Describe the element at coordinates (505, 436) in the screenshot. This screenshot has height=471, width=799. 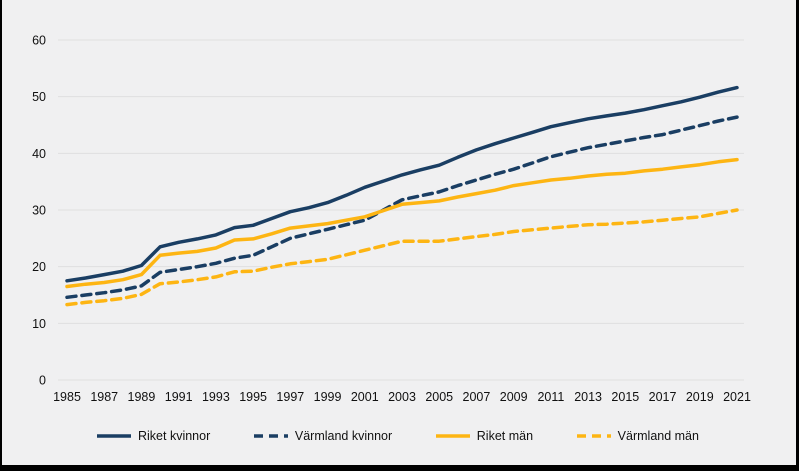
I see `legend-label: Riket män` at that location.